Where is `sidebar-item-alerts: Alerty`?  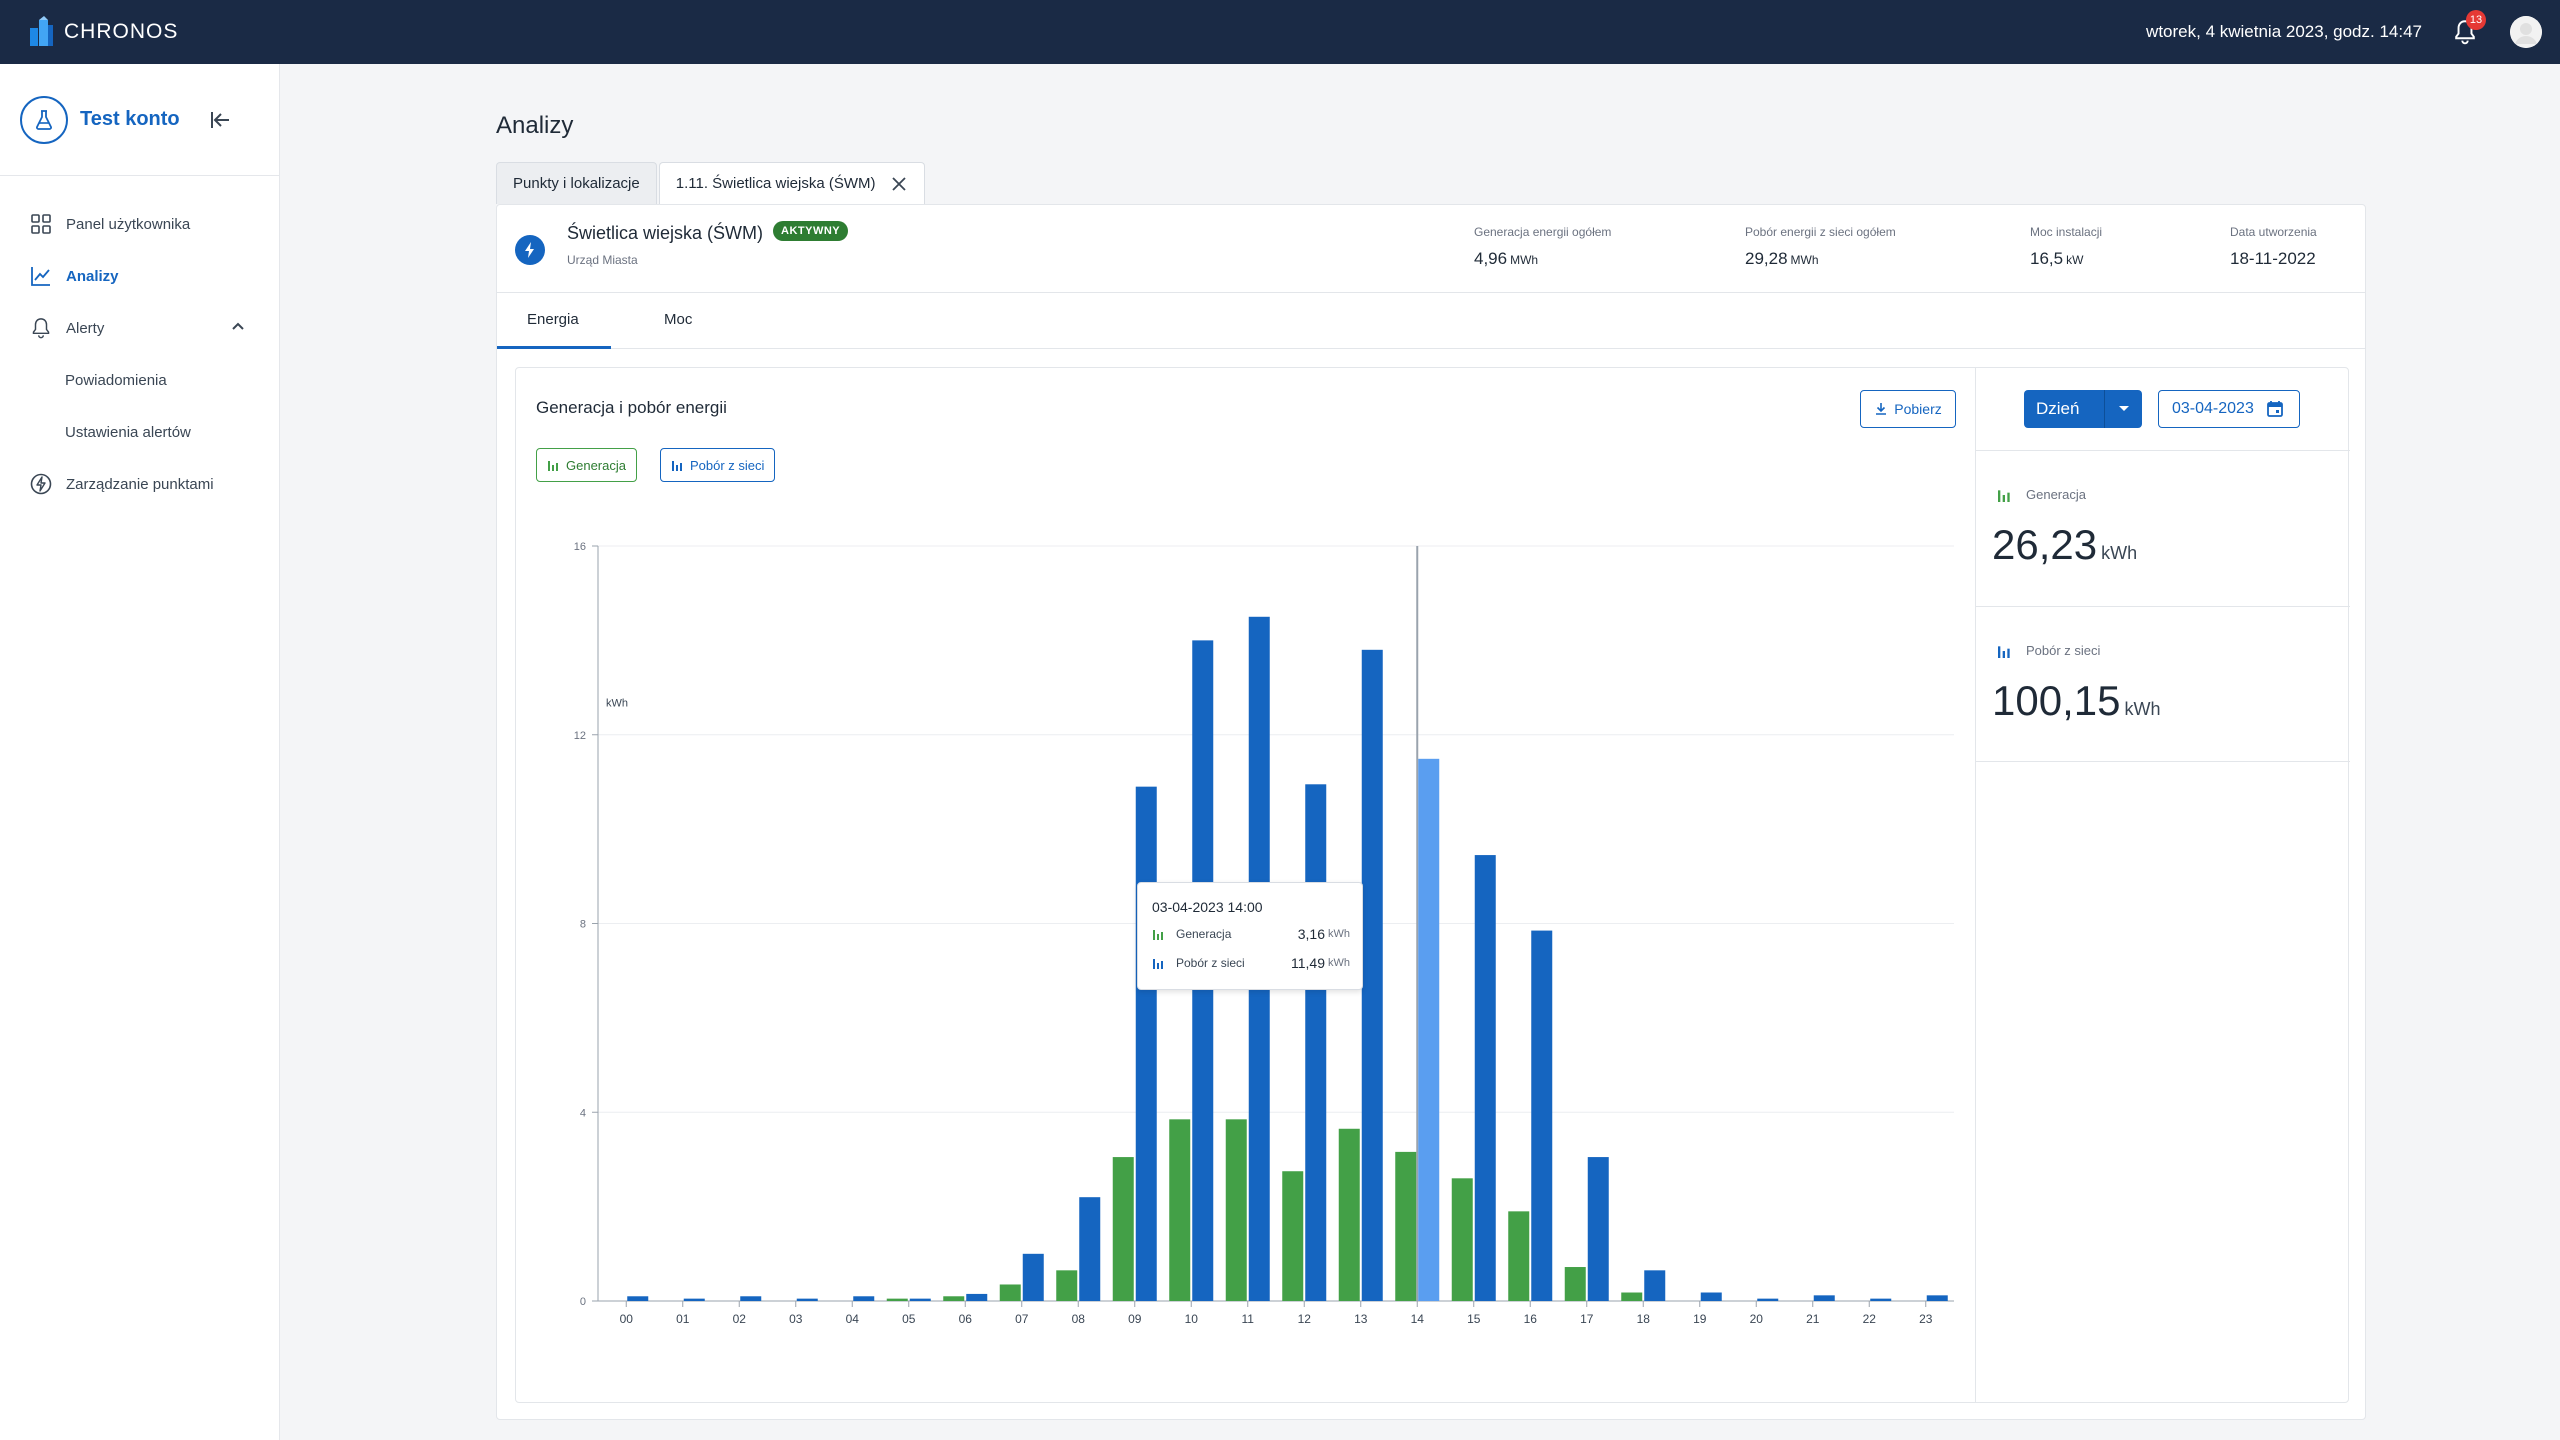 sidebar-item-alerts: Alerty is located at coordinates (139, 328).